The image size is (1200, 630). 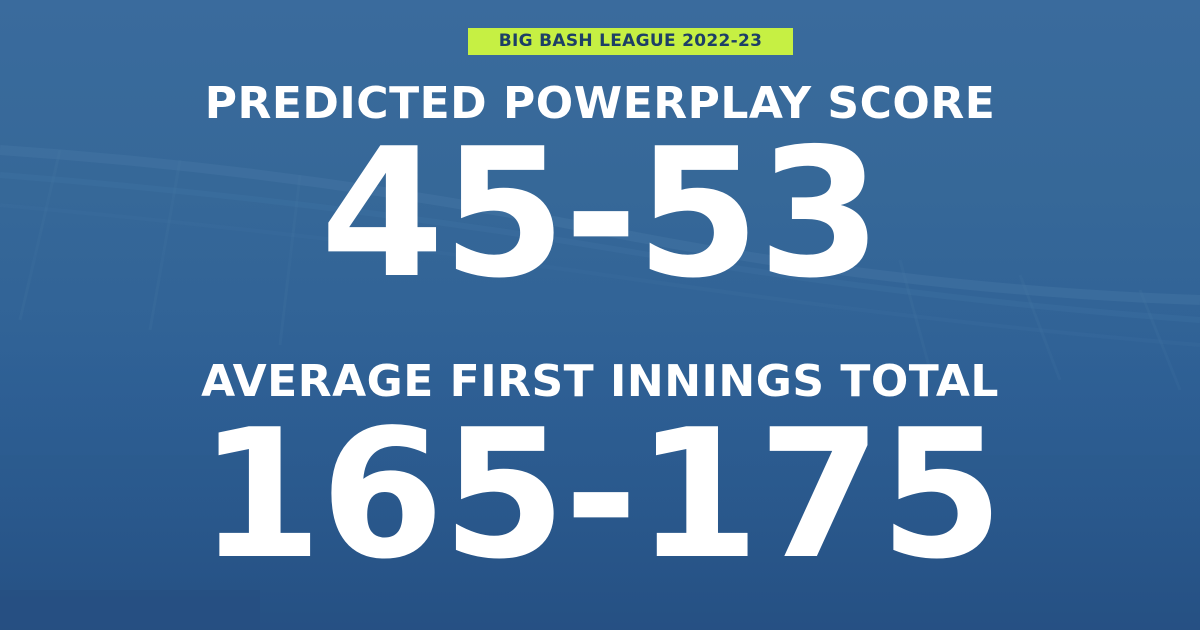 What do you see at coordinates (630, 41) in the screenshot?
I see `league-badge: BIG BASH LEAGUE 2022-23` at bounding box center [630, 41].